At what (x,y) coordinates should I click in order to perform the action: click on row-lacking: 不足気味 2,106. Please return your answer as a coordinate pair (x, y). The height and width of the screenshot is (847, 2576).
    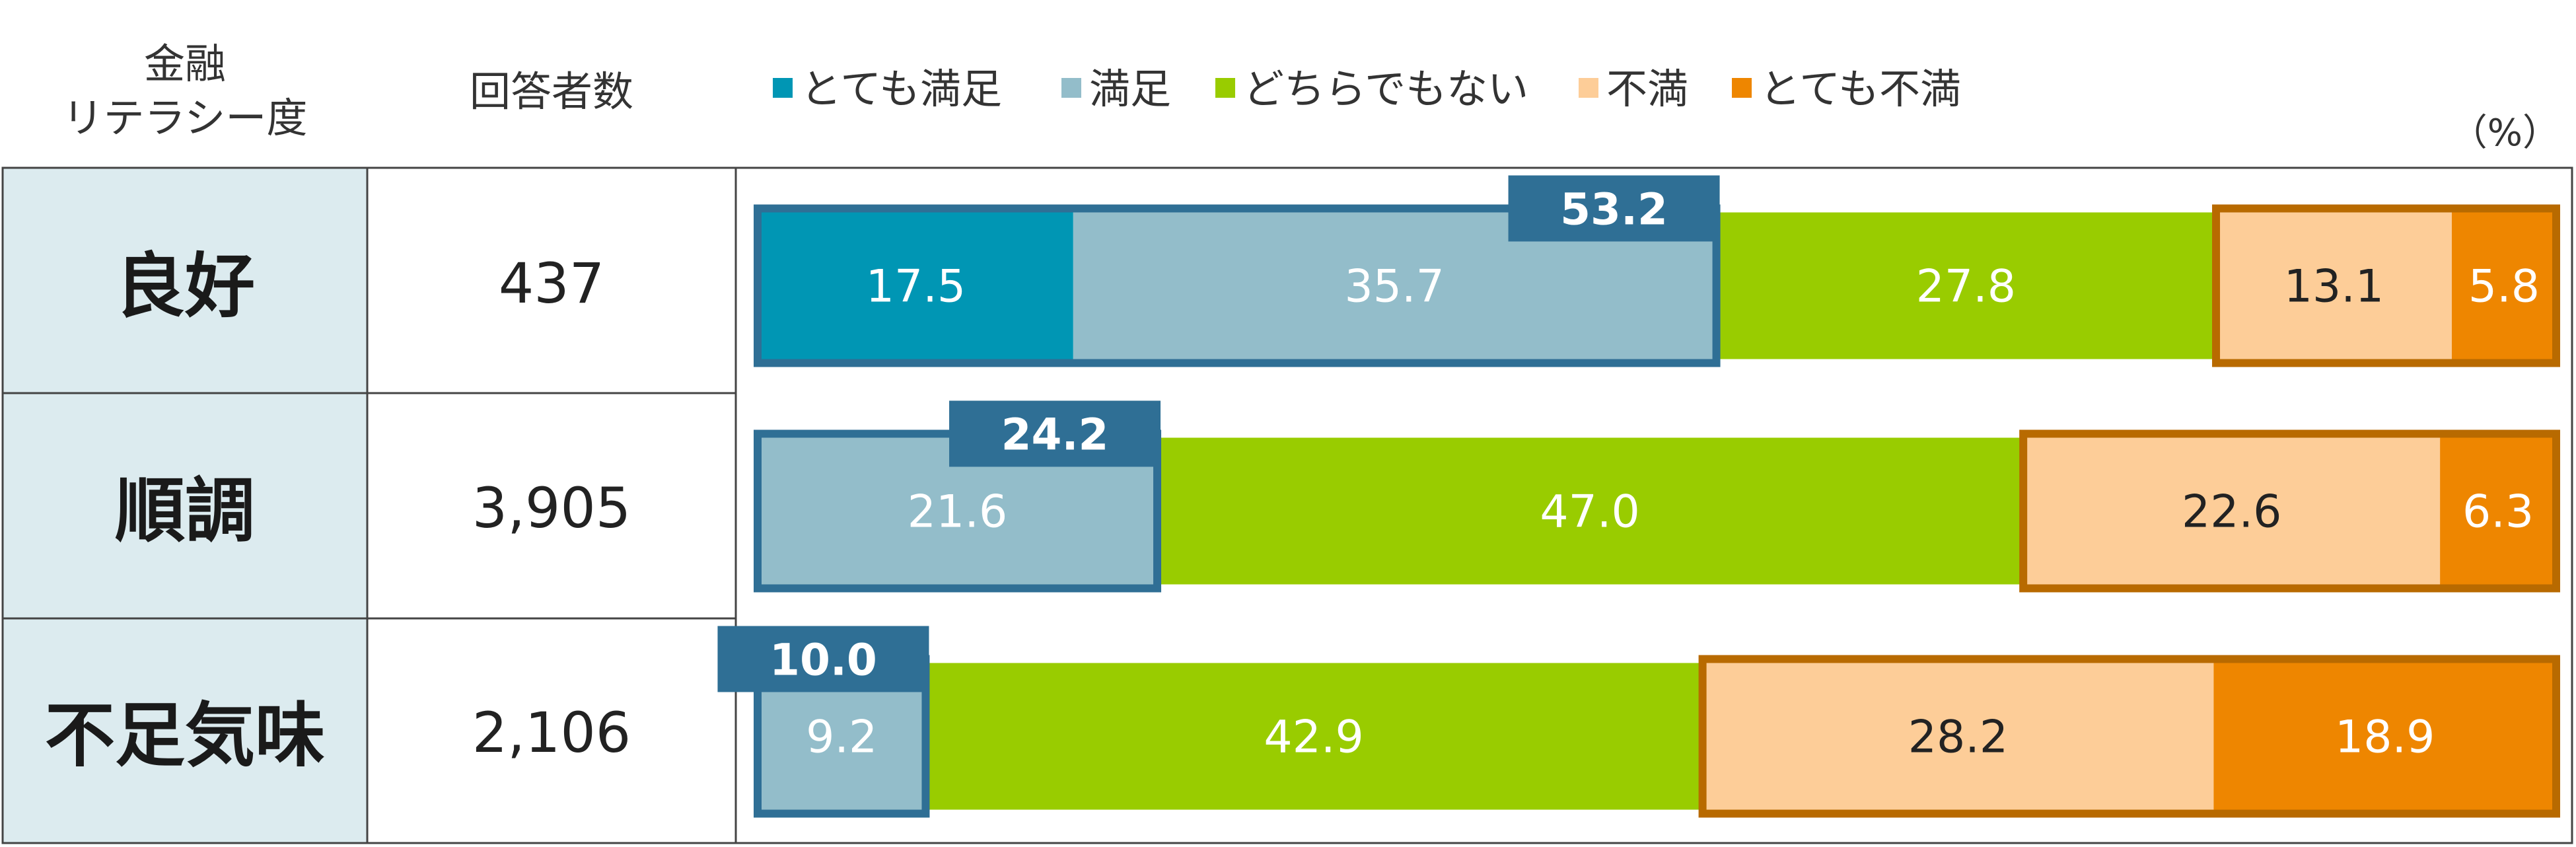
    Looking at the image, I should click on (338, 735).